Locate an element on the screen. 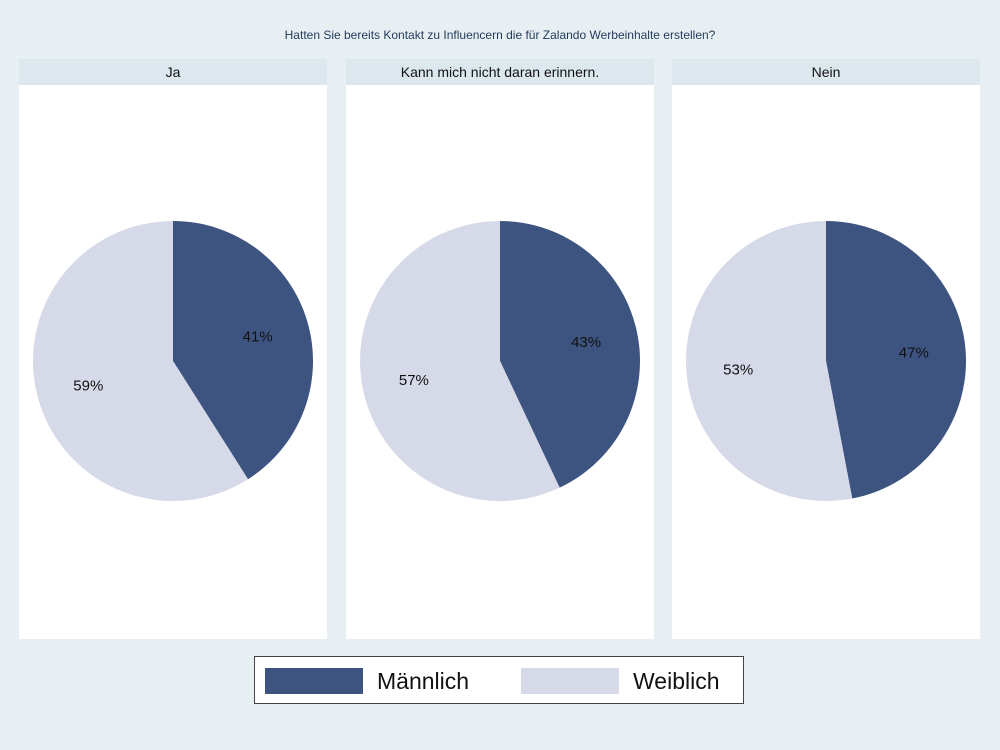 The width and height of the screenshot is (1000, 750). legend: Männlich Weiblich is located at coordinates (499, 680).